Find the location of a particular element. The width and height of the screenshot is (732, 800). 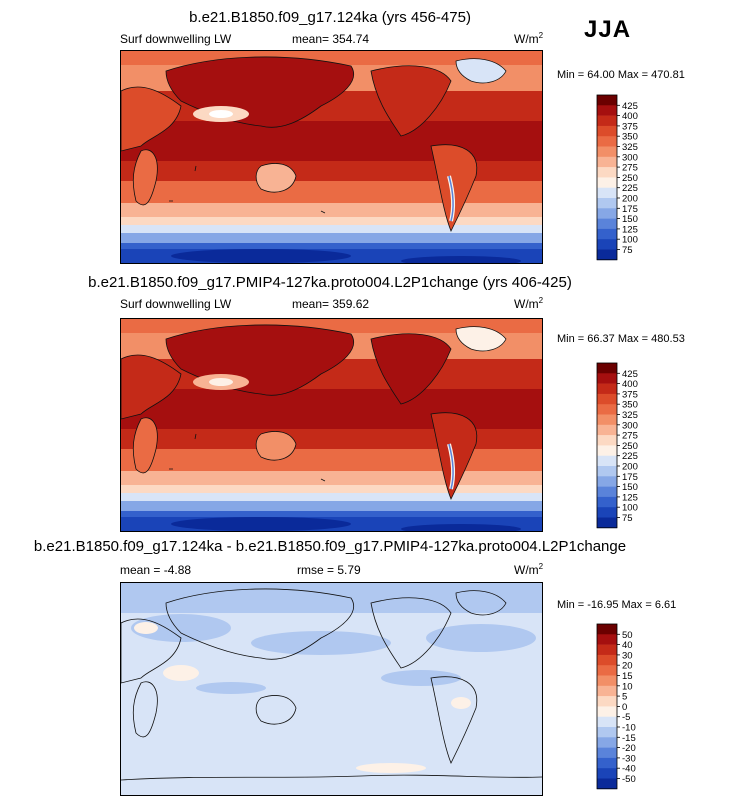

colorbar-tick-label: -5 is located at coordinates (626, 717).